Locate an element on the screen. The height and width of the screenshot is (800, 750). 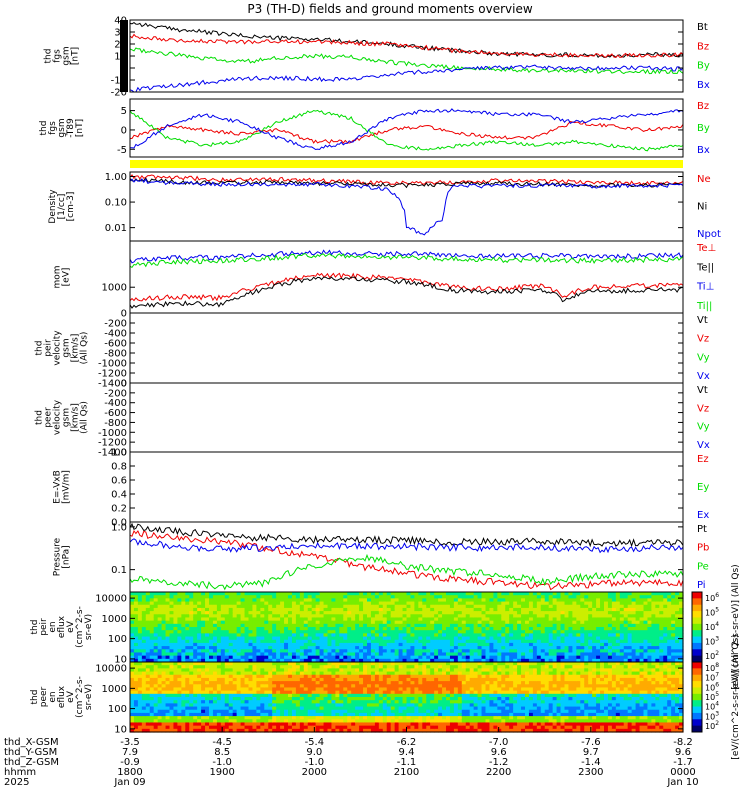
y-tick-label: 30 is located at coordinates (120, 33).